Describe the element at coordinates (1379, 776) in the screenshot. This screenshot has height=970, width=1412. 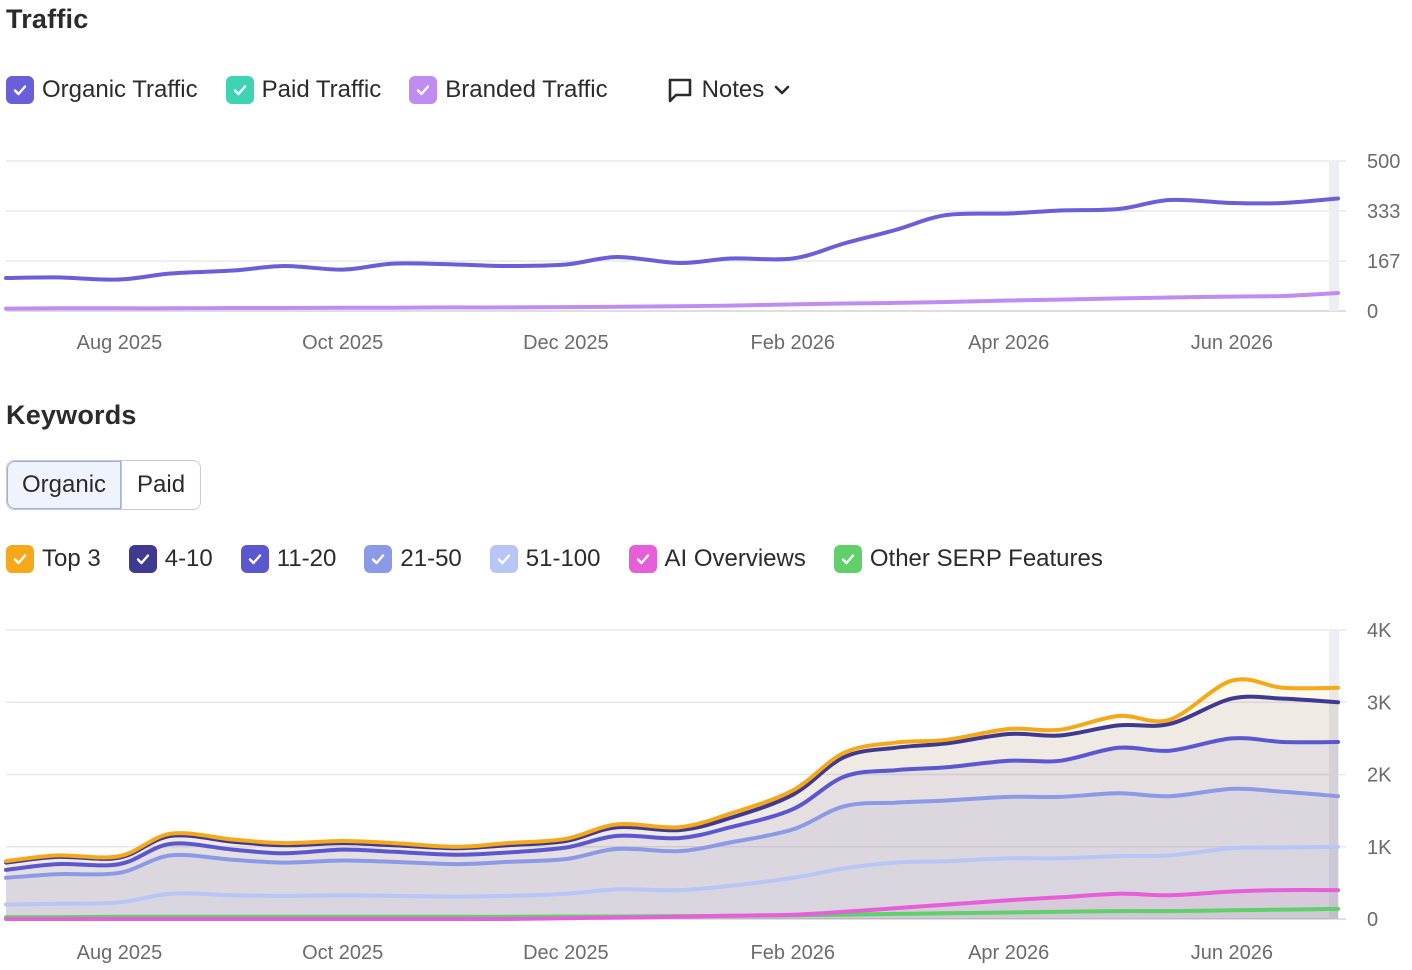
I see `y-tick-label: 2K` at that location.